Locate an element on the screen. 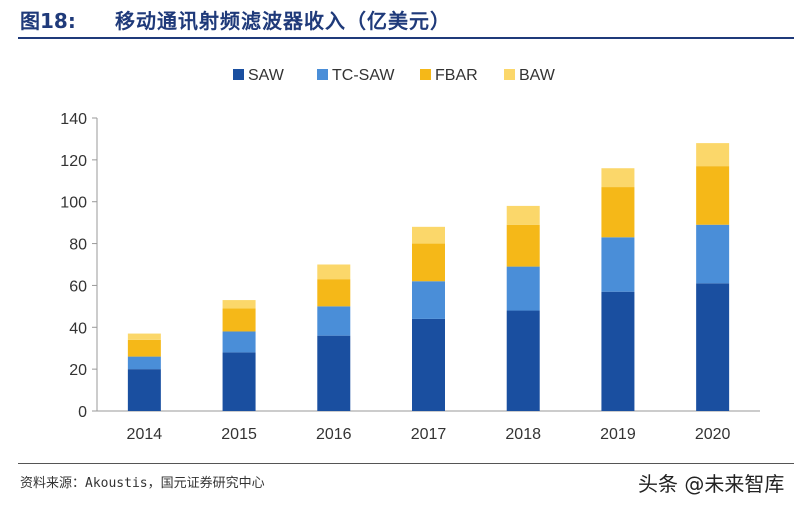  bar-saw-2014 is located at coordinates (144, 390).